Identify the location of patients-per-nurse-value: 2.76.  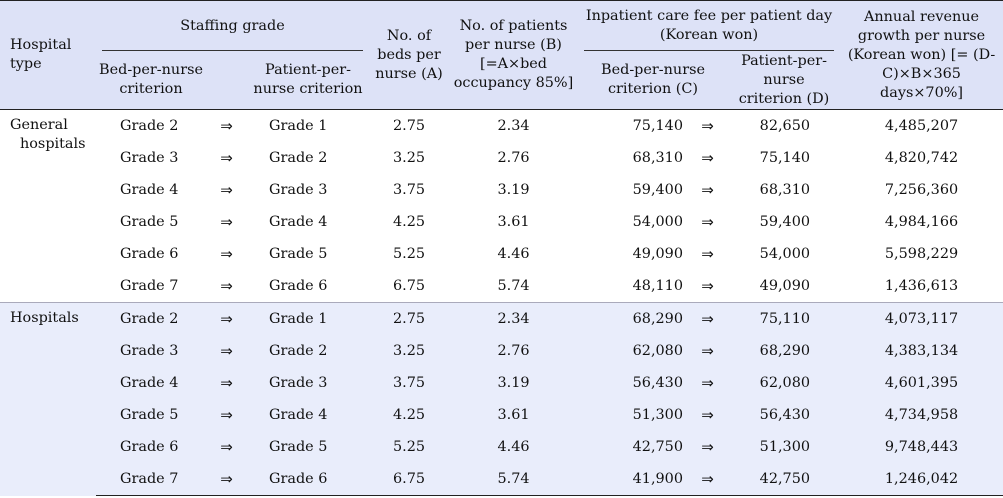
(513, 158).